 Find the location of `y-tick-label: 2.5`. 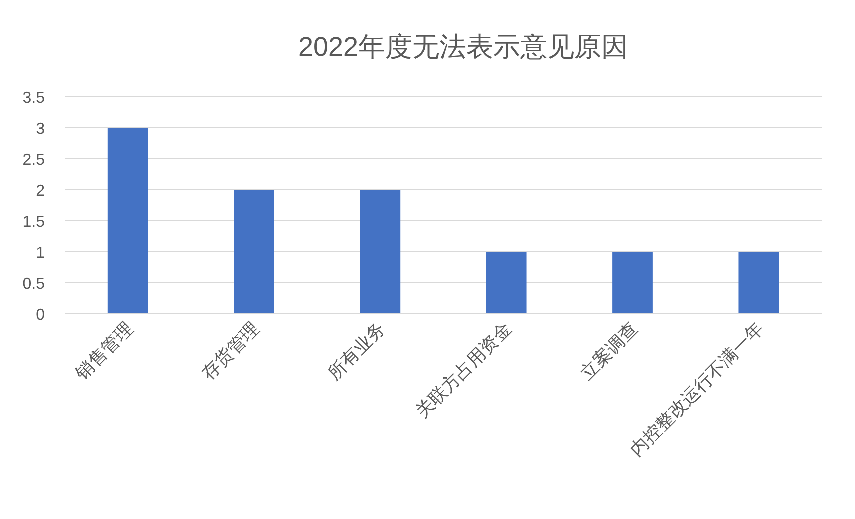

y-tick-label: 2.5 is located at coordinates (34, 160).